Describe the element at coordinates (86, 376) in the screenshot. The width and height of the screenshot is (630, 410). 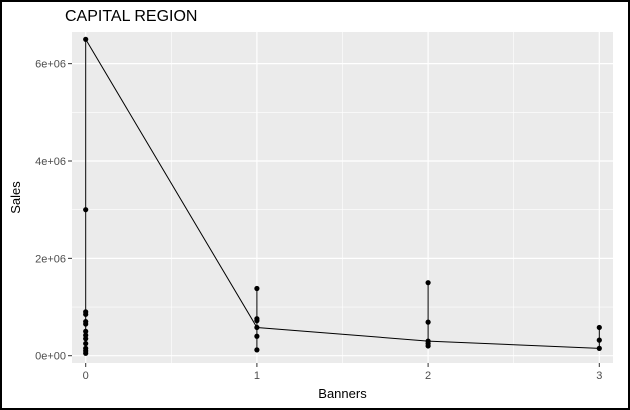
I see `x-tick-label: 0` at that location.